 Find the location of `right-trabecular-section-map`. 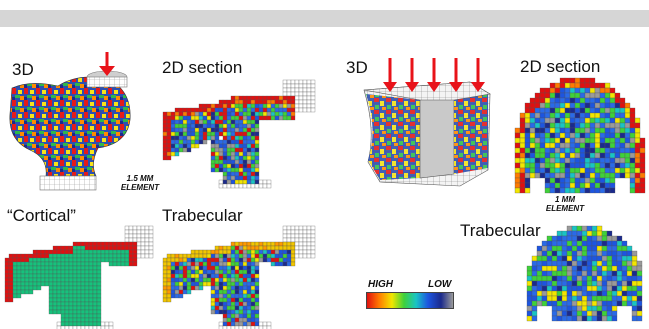

right-trabecular-section-map is located at coordinates (584, 273).